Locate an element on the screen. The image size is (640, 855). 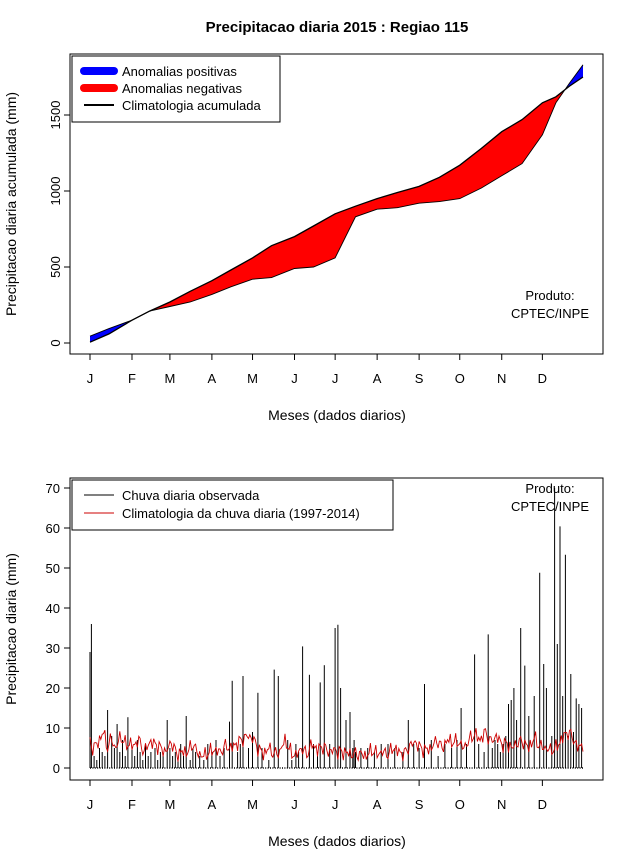
bottom-product-label: Produto: is located at coordinates (549, 488).